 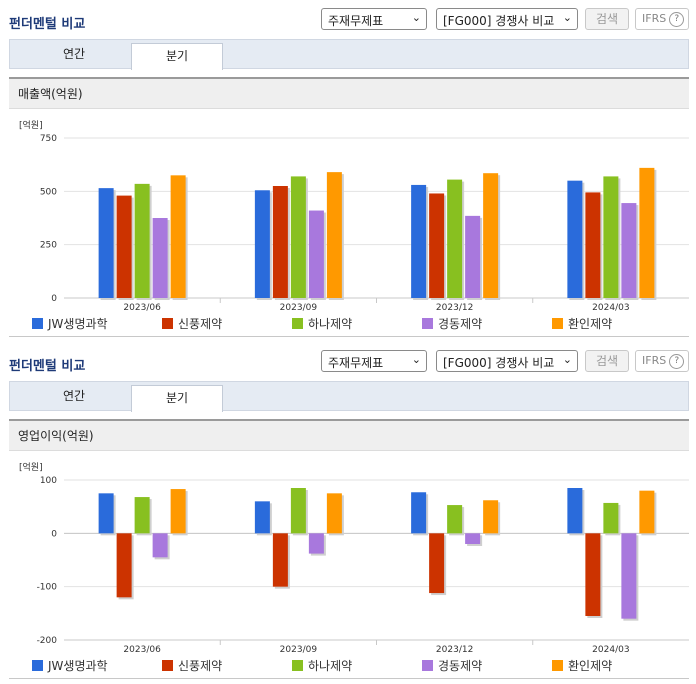 What do you see at coordinates (48, 246) in the screenshot?
I see `y-tick-label: 250` at bounding box center [48, 246].